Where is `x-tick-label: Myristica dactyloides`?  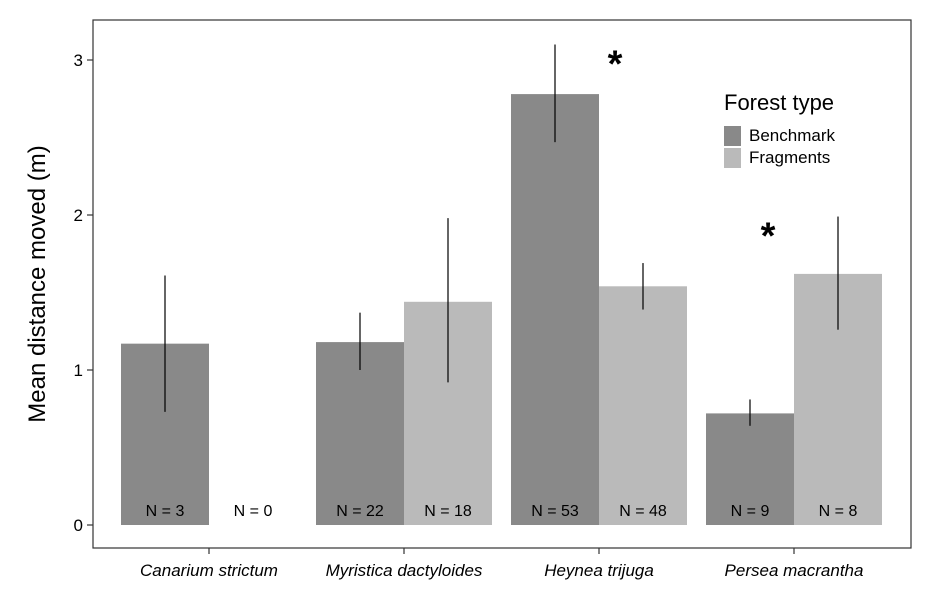
x-tick-label: Myristica dactyloides is located at coordinates (404, 570).